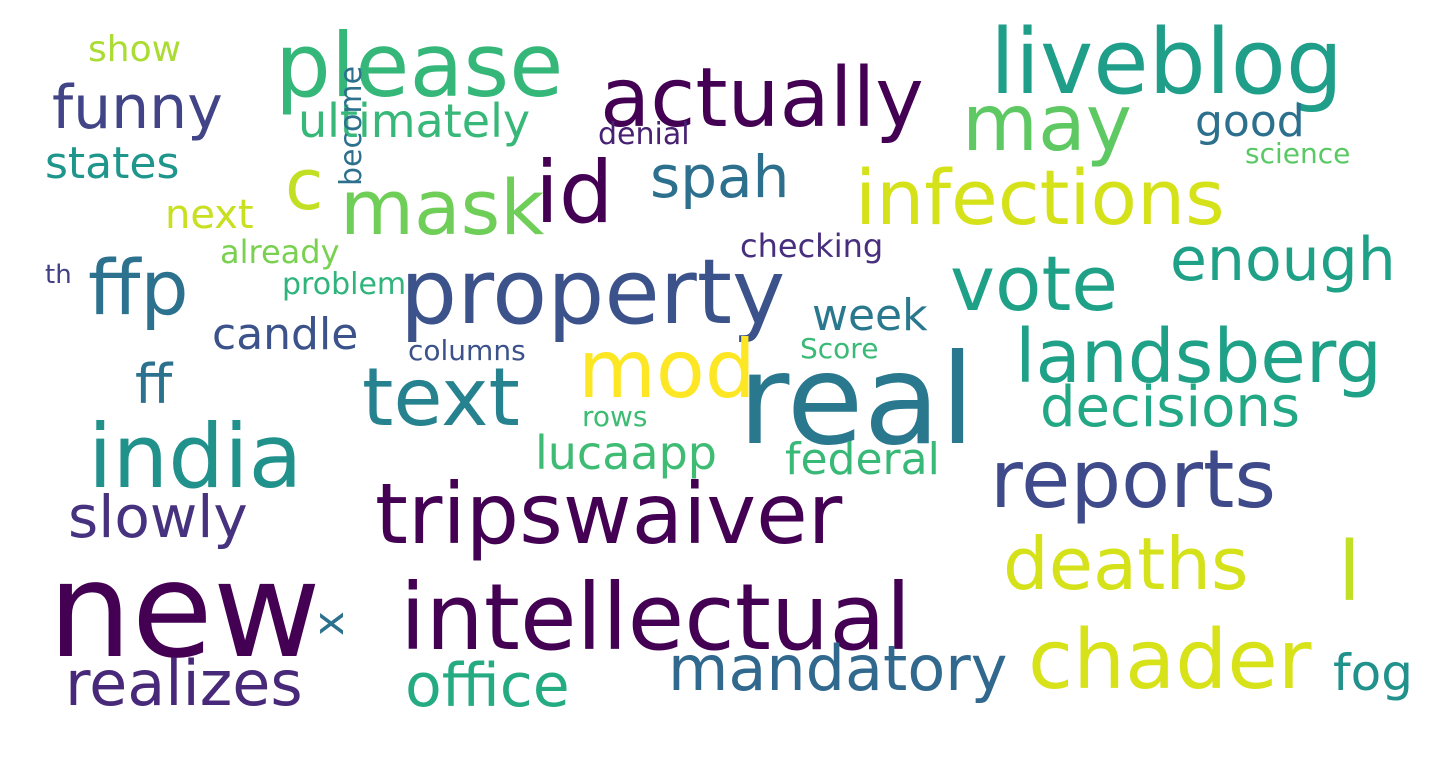  What do you see at coordinates (442, 207) in the screenshot?
I see `word-mask: mask` at bounding box center [442, 207].